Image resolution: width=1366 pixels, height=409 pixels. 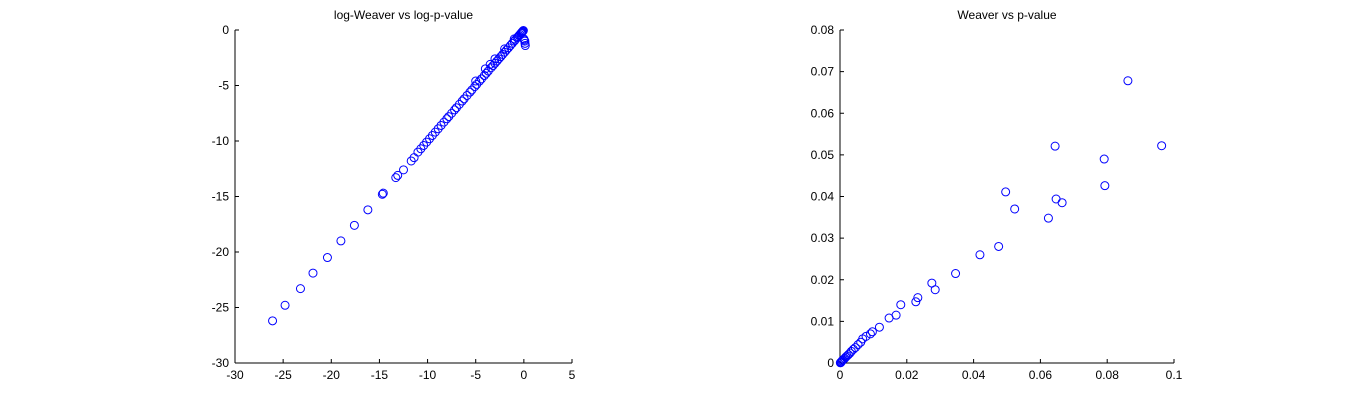 I want to click on x-tick-label: -15, so click(x=380, y=375).